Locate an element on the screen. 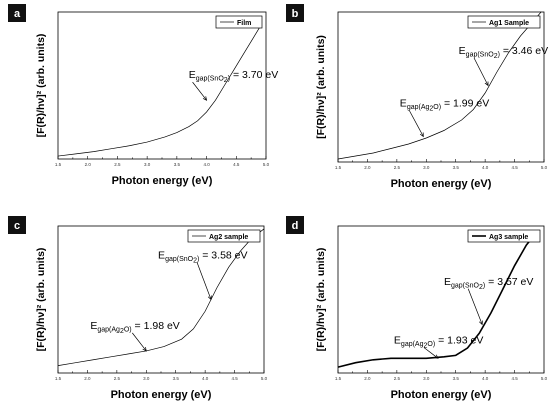 This screenshot has height=405, width=550. band-gap-annotation: Egap(SnO2) = 3.46 eV is located at coordinates (503, 52).